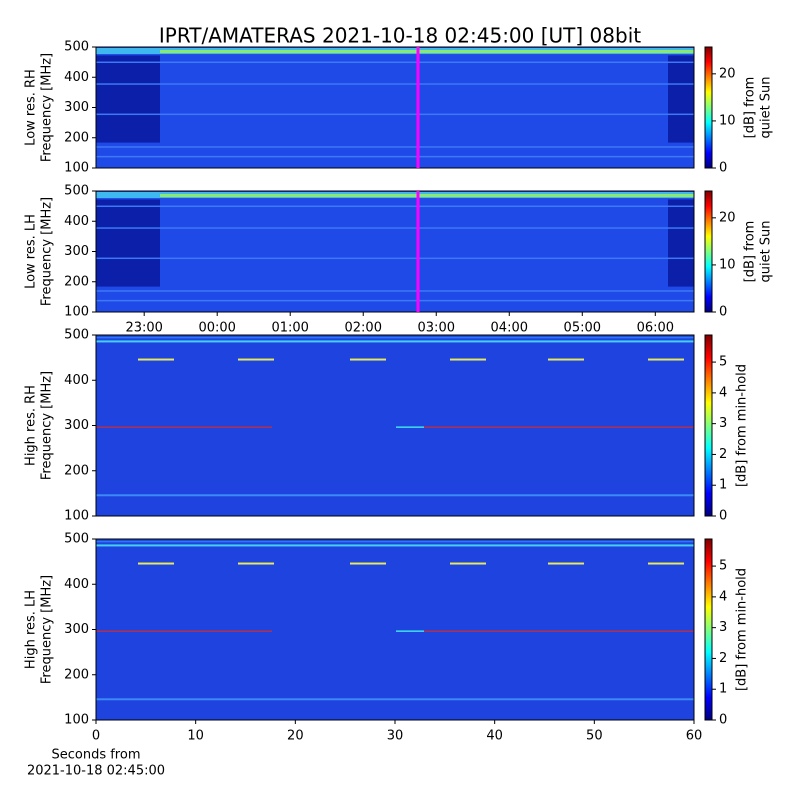 The width and height of the screenshot is (800, 800). I want to click on x-tick-label: 05:00, so click(582, 328).